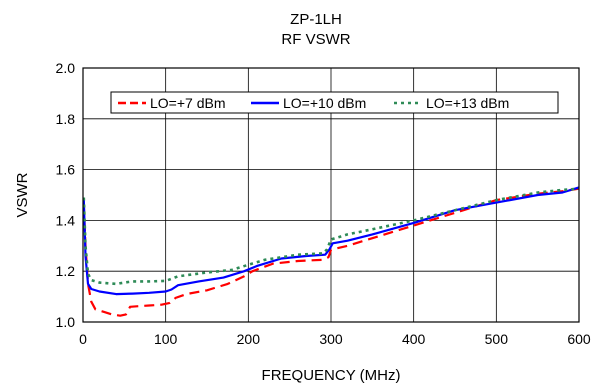 This screenshot has height=385, width=606. What do you see at coordinates (66, 68) in the screenshot?
I see `y-tick-label: 2.0` at bounding box center [66, 68].